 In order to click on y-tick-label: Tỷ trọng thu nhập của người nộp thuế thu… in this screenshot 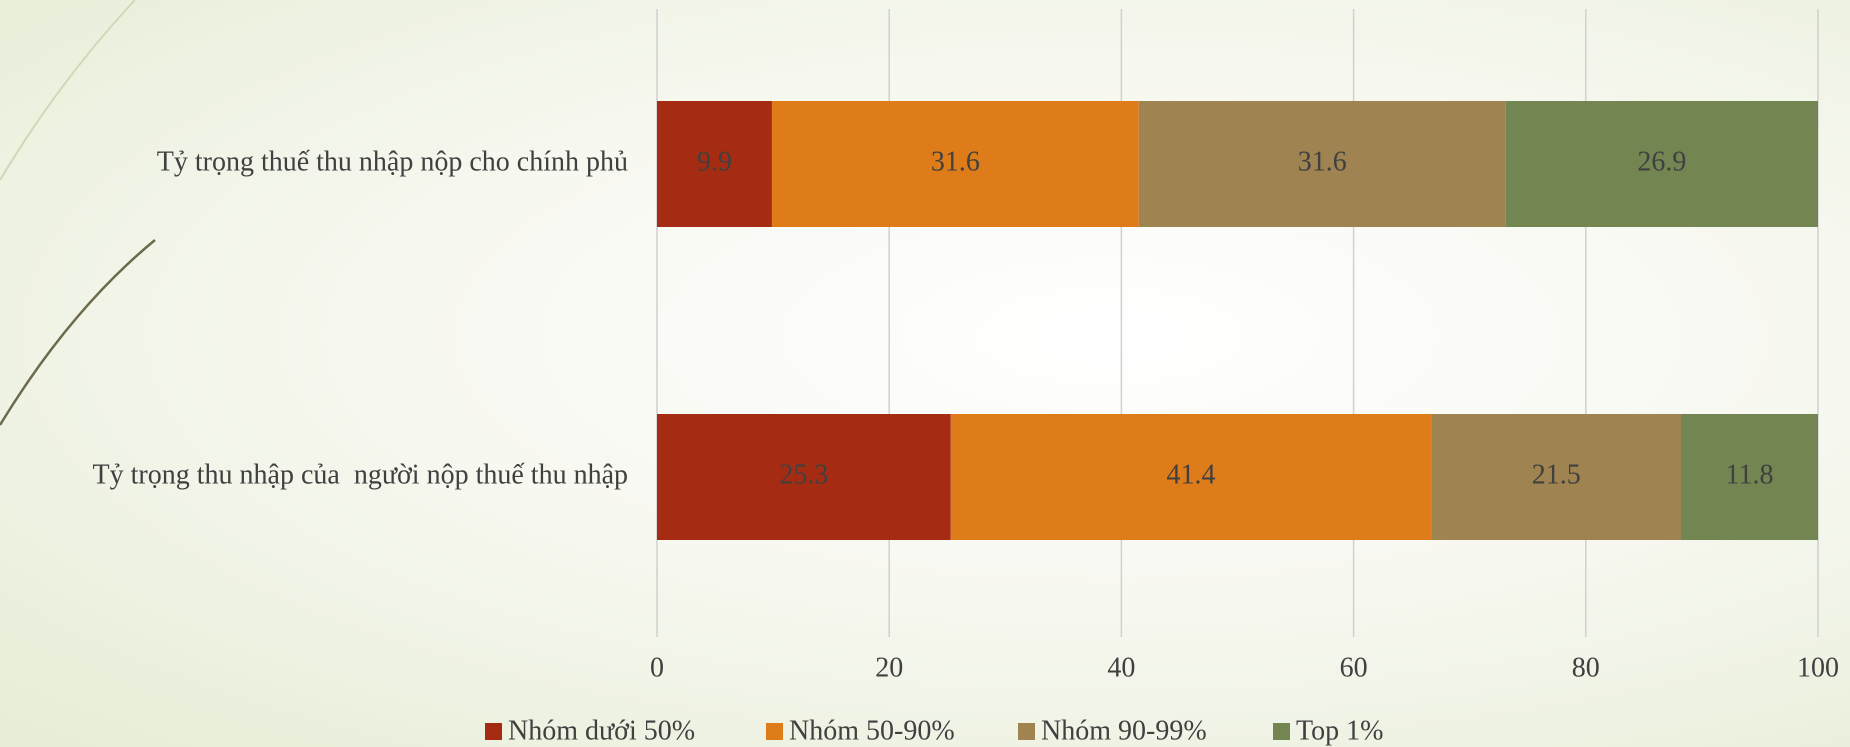, I will do `click(360, 474)`.